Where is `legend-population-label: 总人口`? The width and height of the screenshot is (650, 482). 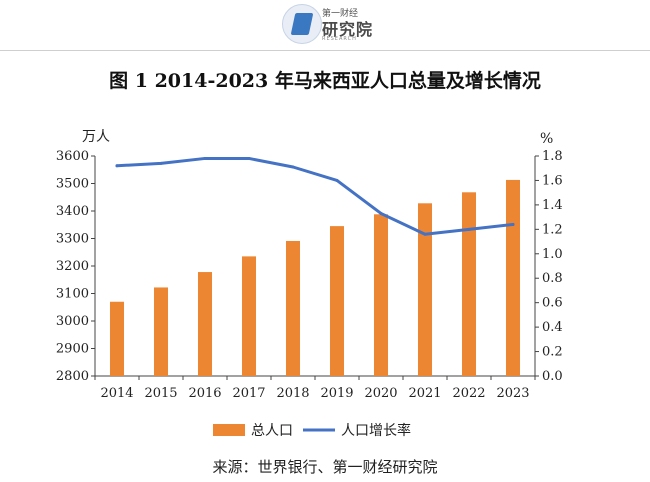 legend-population-label: 总人口 is located at coordinates (272, 431).